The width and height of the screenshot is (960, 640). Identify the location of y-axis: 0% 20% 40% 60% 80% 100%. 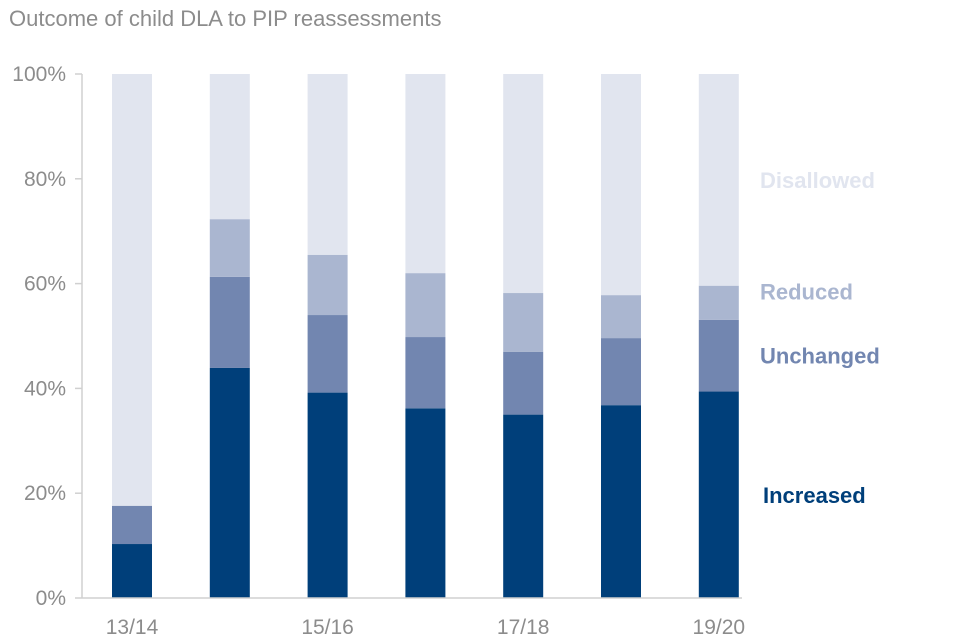
(47, 336).